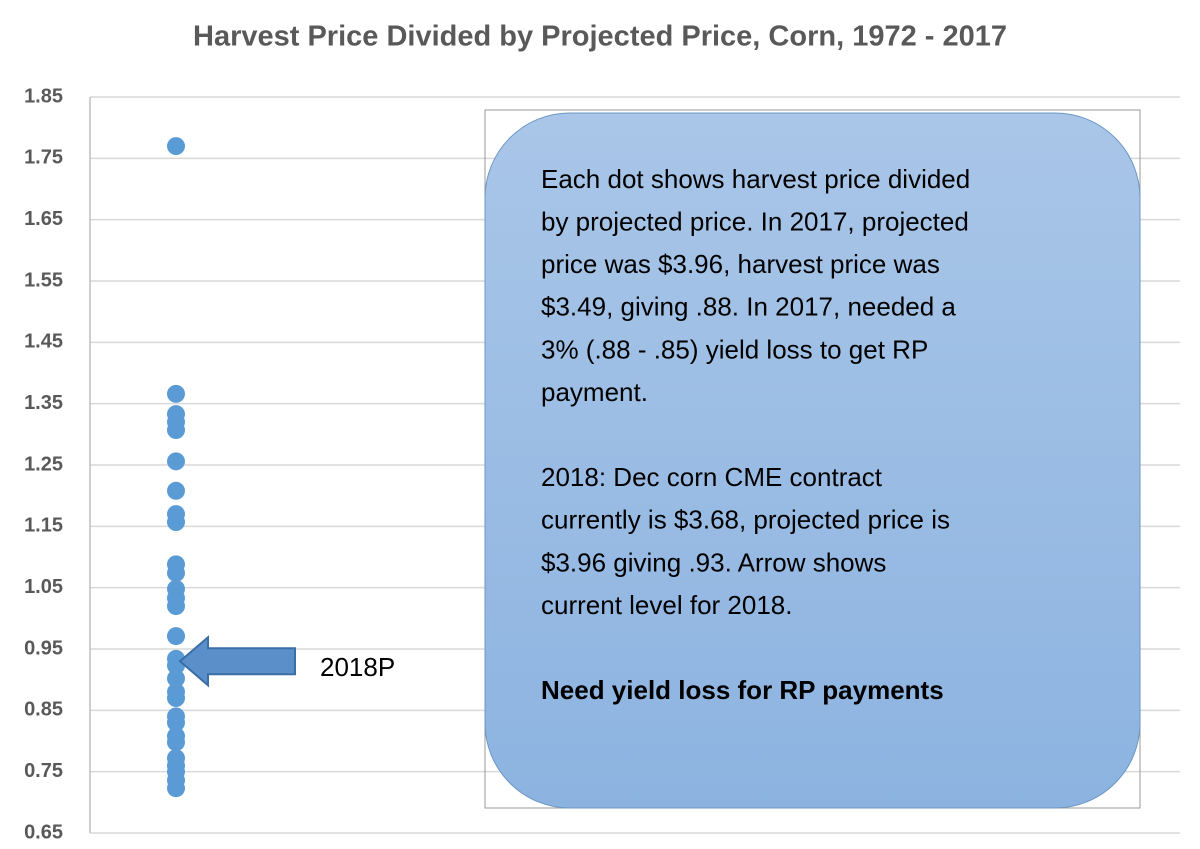 This screenshot has height=849, width=1200. I want to click on box-line: price was $3.96, harvest price was, so click(740, 264).